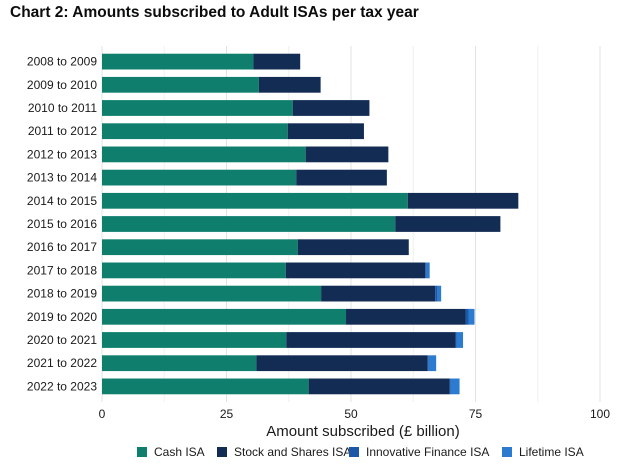 Image resolution: width=634 pixels, height=470 pixels. What do you see at coordinates (600, 414) in the screenshot?
I see `x-tick-label: 100` at bounding box center [600, 414].